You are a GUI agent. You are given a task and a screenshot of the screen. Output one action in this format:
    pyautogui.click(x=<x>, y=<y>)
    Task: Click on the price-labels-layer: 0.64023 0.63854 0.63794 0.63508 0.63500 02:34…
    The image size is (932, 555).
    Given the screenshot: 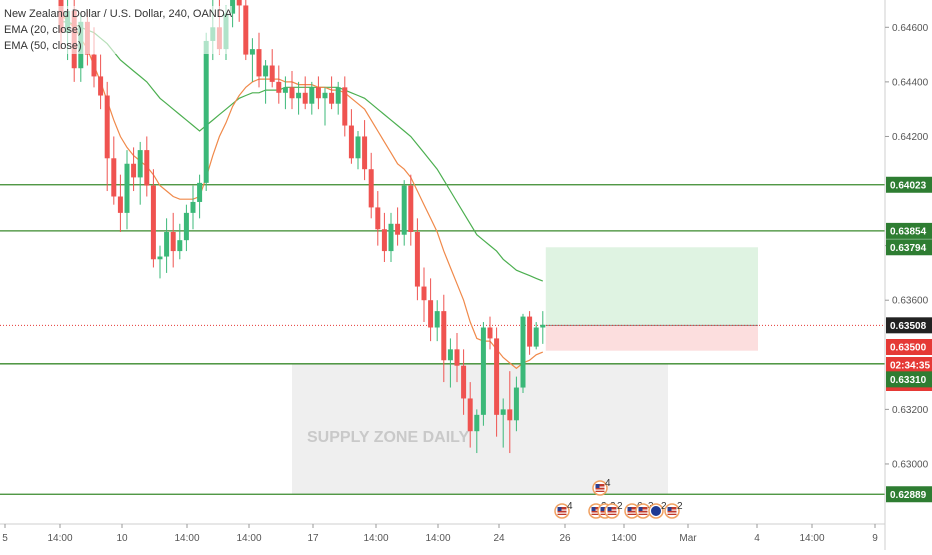 What is the action you would take?
    pyautogui.click(x=909, y=339)
    